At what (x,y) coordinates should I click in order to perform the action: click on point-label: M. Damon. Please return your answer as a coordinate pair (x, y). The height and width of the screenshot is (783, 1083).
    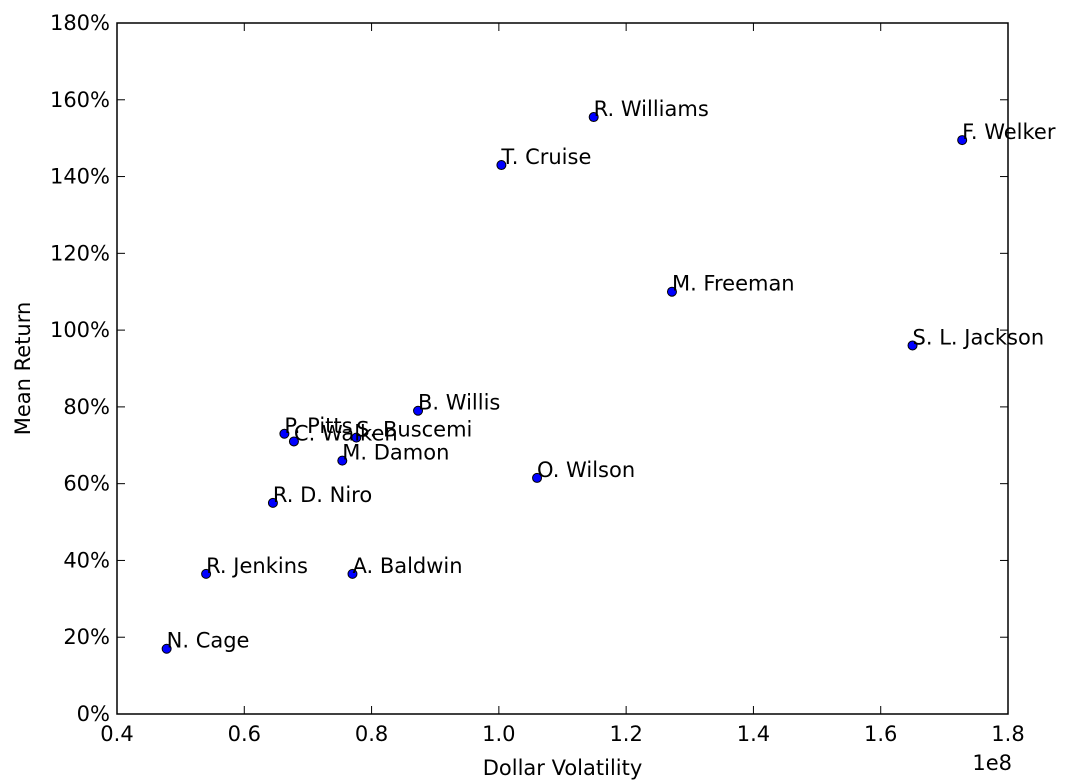
    Looking at the image, I should click on (395, 453).